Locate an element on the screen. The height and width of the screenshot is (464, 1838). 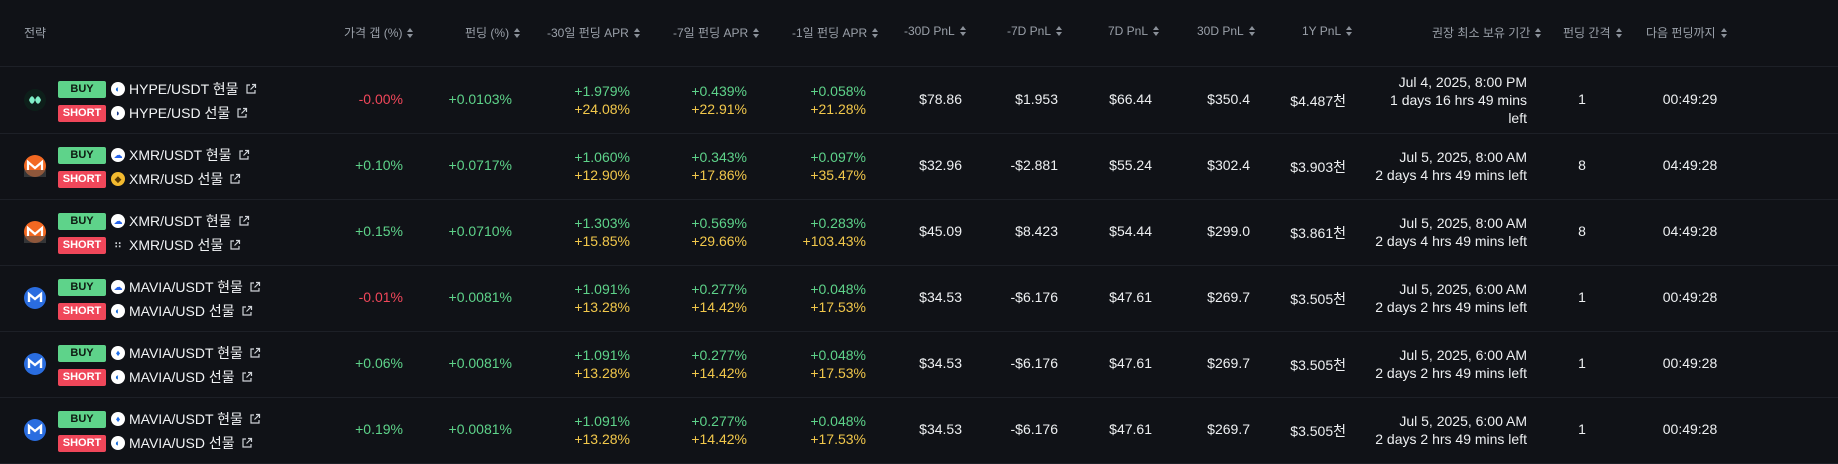
header-apr-30d: -30일 펀딩 APR is located at coordinates (593, 32).